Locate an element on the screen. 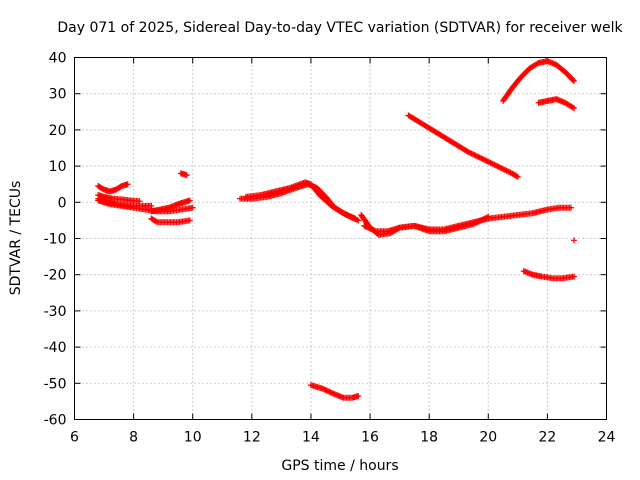 The height and width of the screenshot is (480, 640). x-tick-label: 12 is located at coordinates (252, 438).